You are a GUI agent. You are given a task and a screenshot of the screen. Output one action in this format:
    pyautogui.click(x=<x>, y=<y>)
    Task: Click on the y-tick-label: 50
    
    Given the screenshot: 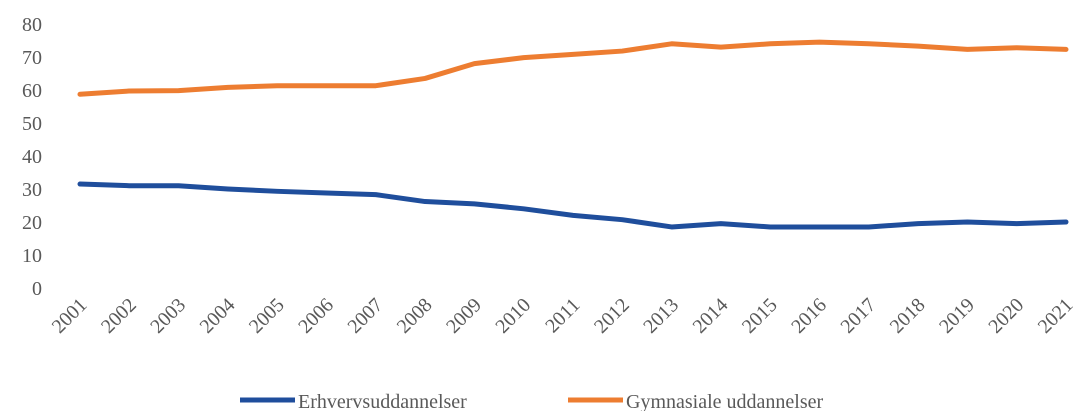 What is the action you would take?
    pyautogui.click(x=32, y=124)
    